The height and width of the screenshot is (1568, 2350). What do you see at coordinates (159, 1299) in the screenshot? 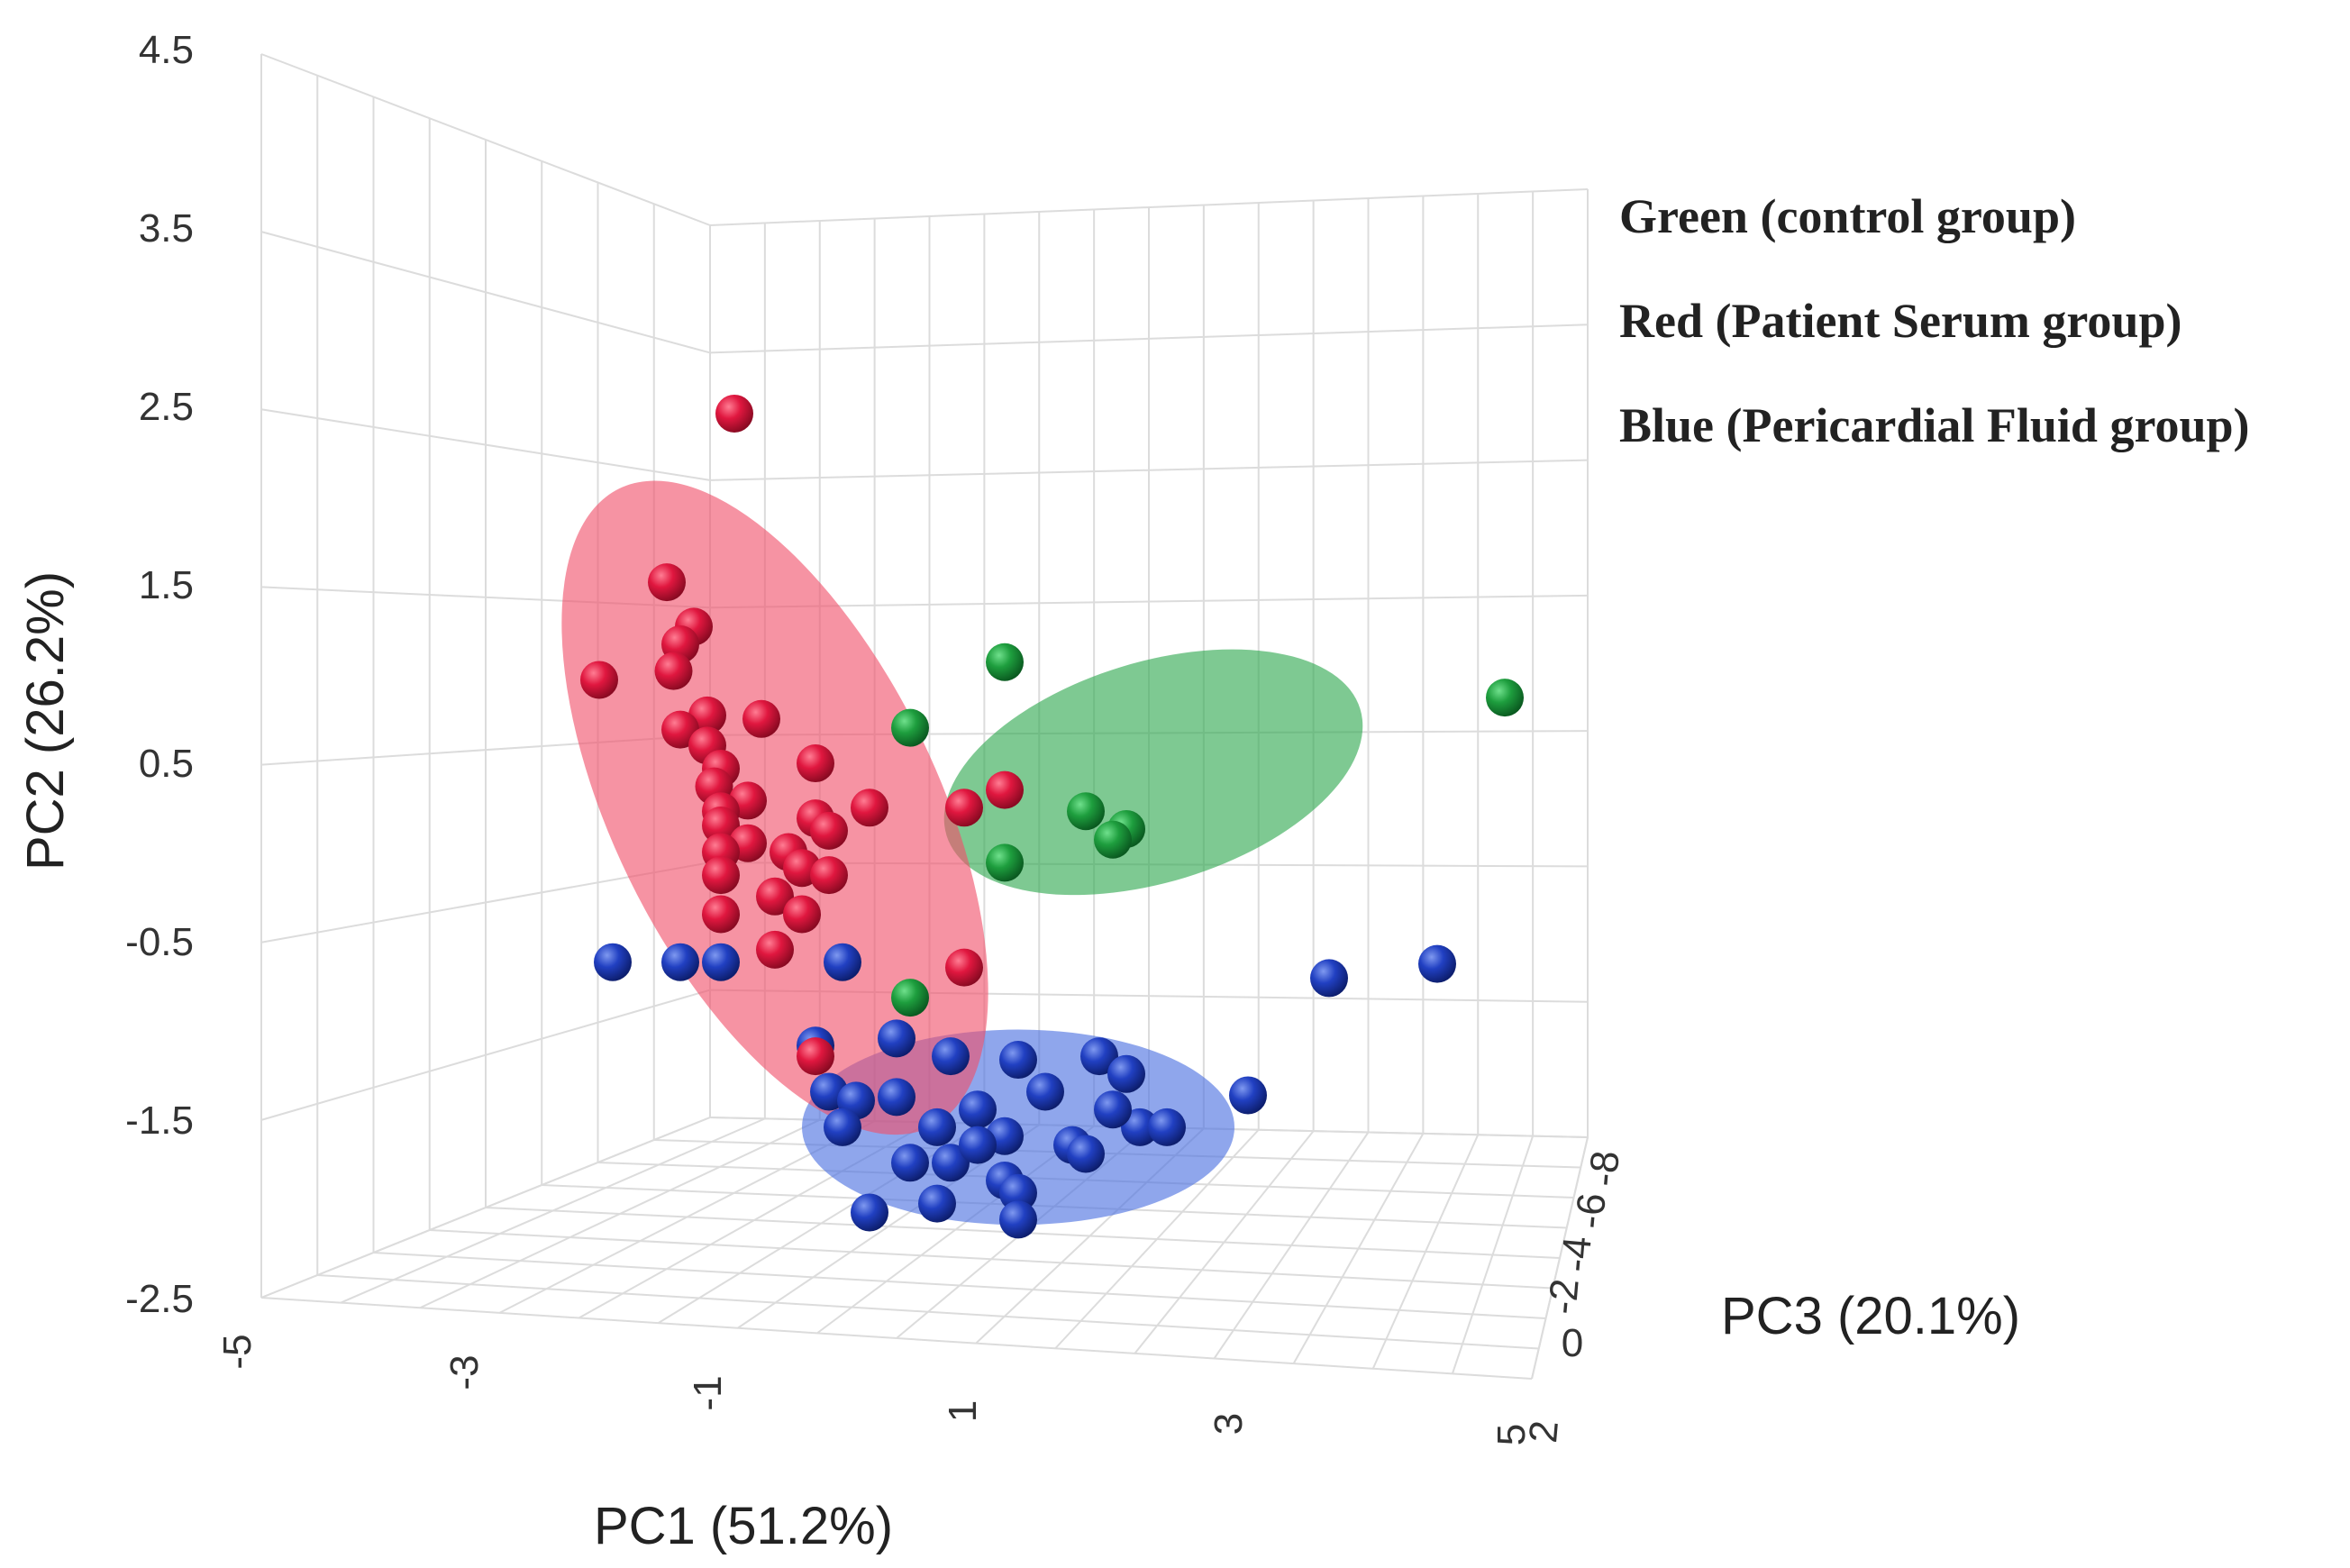
I see `pc2-tick: -2.5` at bounding box center [159, 1299].